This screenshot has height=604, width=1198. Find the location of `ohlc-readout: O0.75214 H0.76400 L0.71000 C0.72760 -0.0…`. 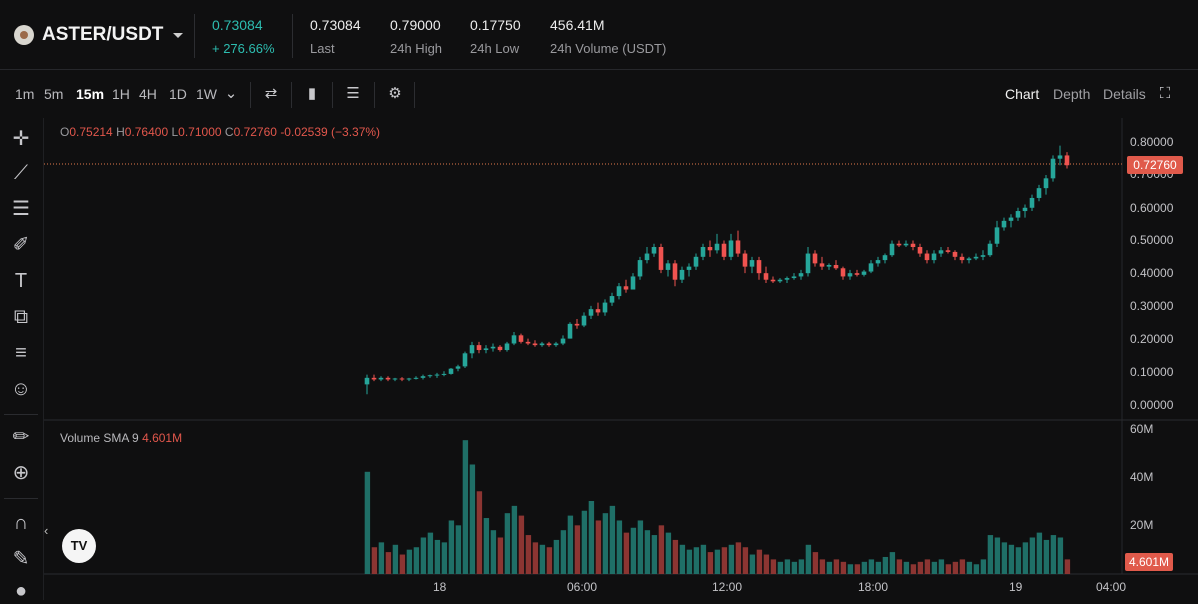

ohlc-readout: O0.75214 H0.76400 L0.71000 C0.72760 -0.0… is located at coordinates (220, 132).